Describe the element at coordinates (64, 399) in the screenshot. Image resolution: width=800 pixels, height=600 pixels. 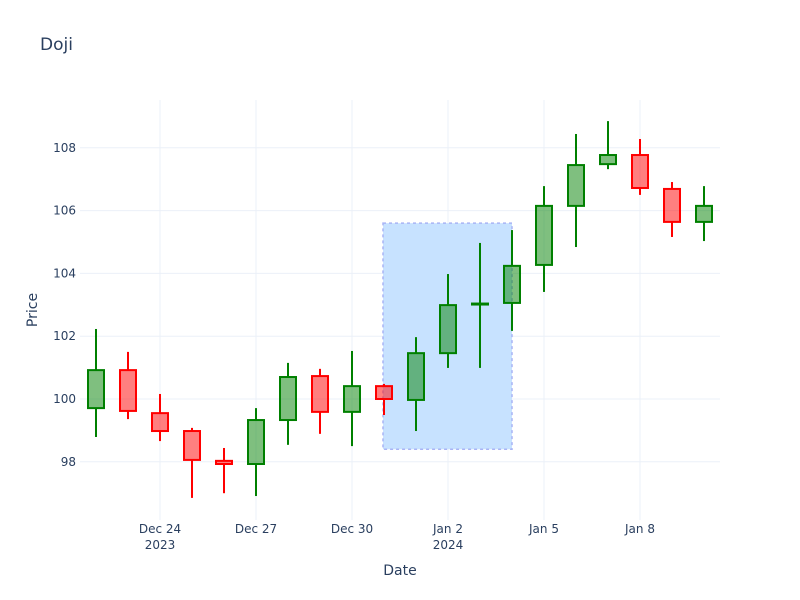
I see `y-tick-label: 100` at that location.